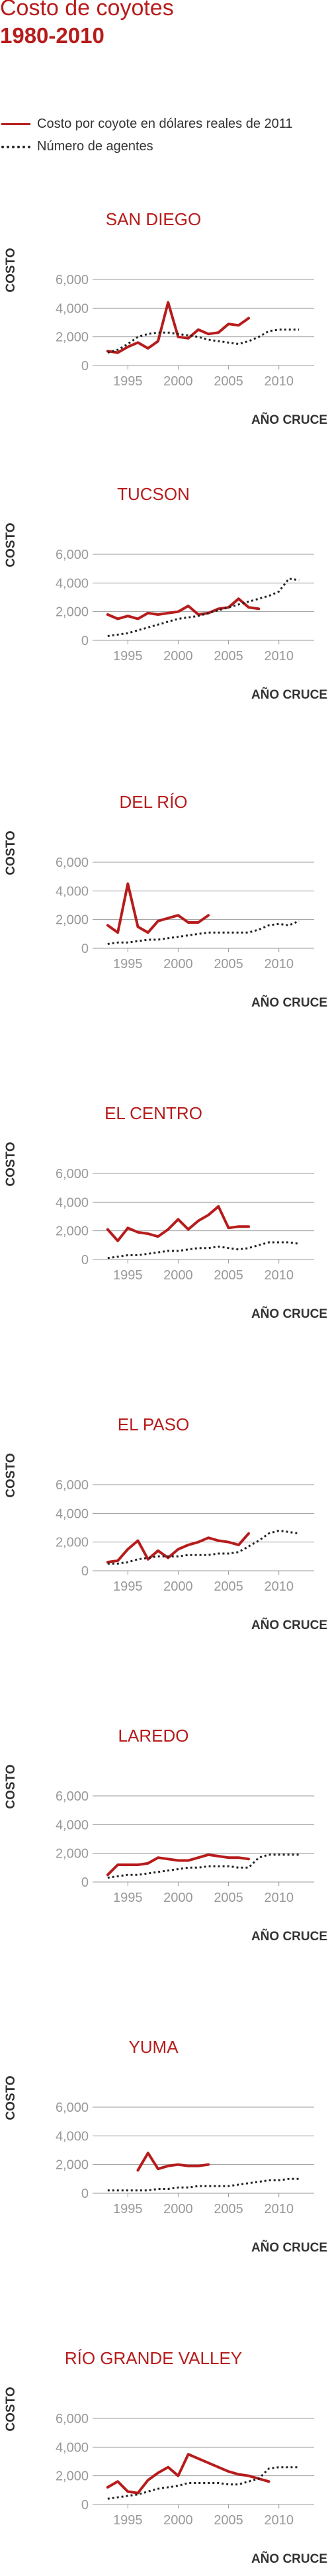  I want to click on page-subtitle: 1980-2010, so click(52, 35).